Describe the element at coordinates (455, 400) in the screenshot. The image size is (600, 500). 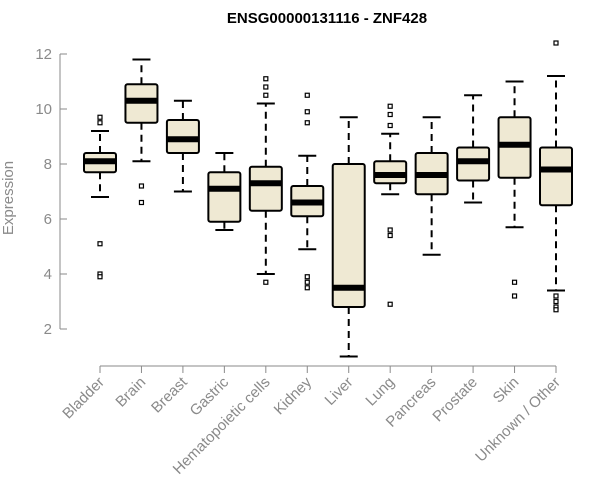
I see `x-tick-label: Prostate` at that location.